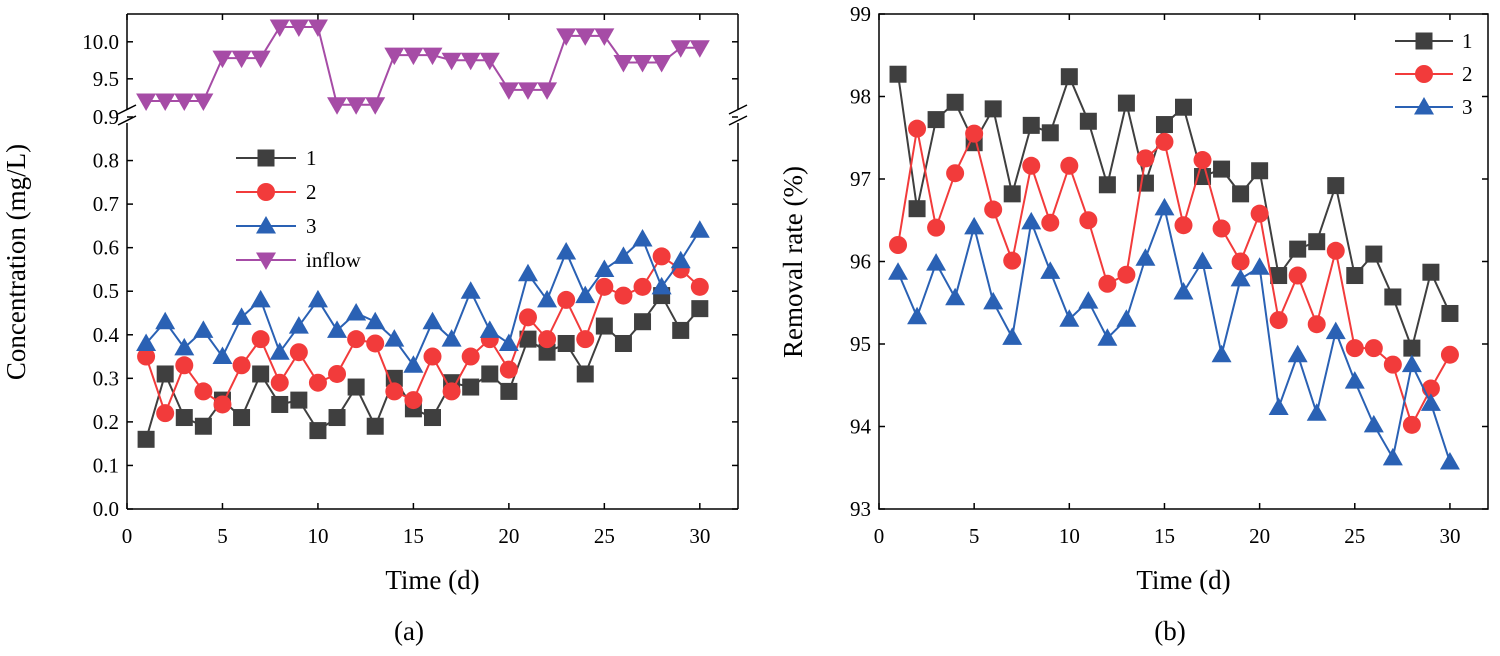  I want to click on panel-a-break-right-mark-lower, so click(738, 120).